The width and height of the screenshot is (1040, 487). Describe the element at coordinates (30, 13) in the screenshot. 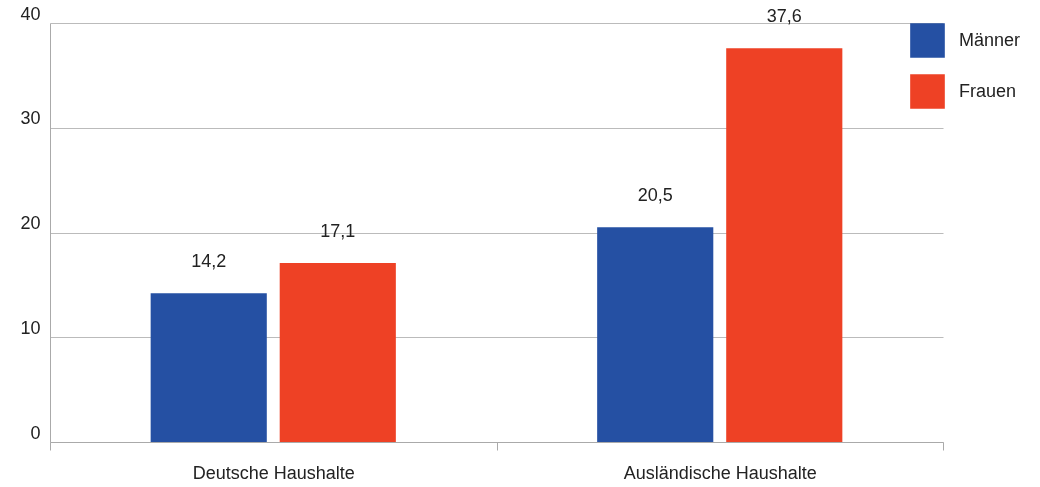

I see `y-tick-label: 40` at that location.